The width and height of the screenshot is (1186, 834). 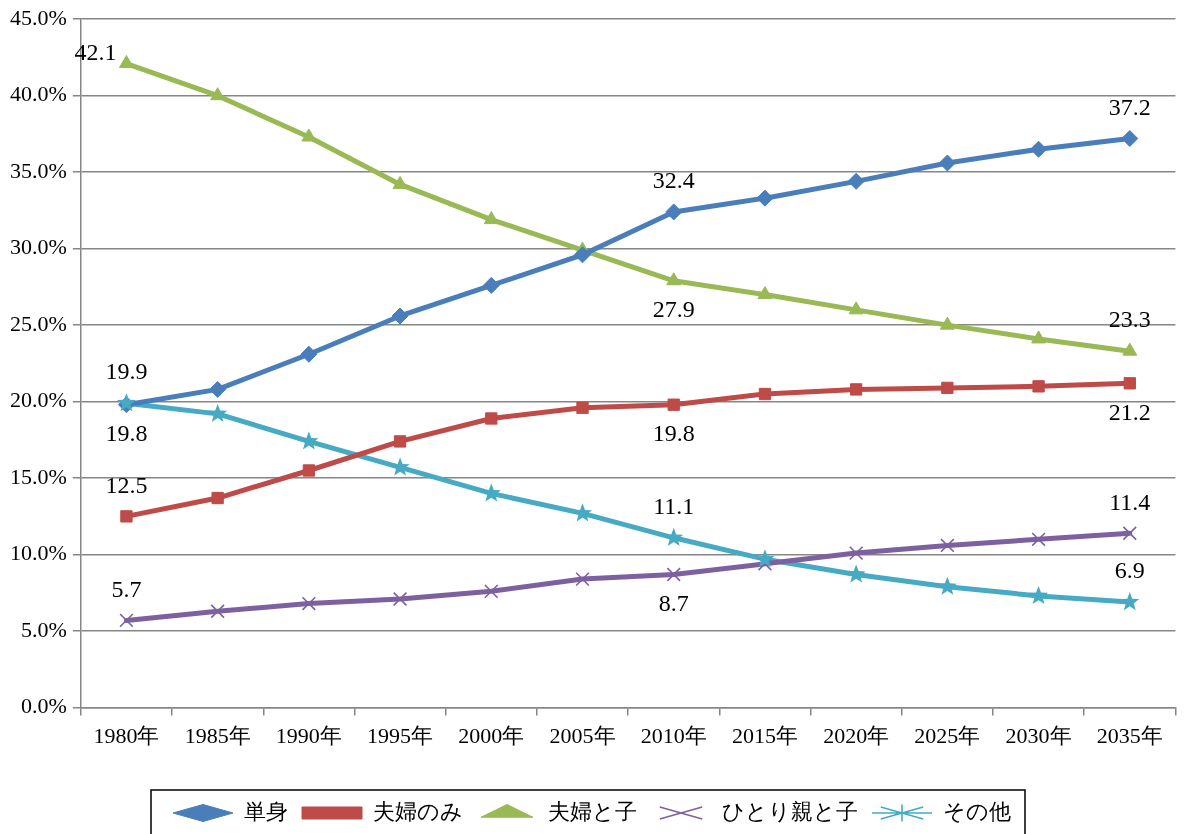 What do you see at coordinates (126, 735) in the screenshot?
I see `x-tick-label: 1980年` at bounding box center [126, 735].